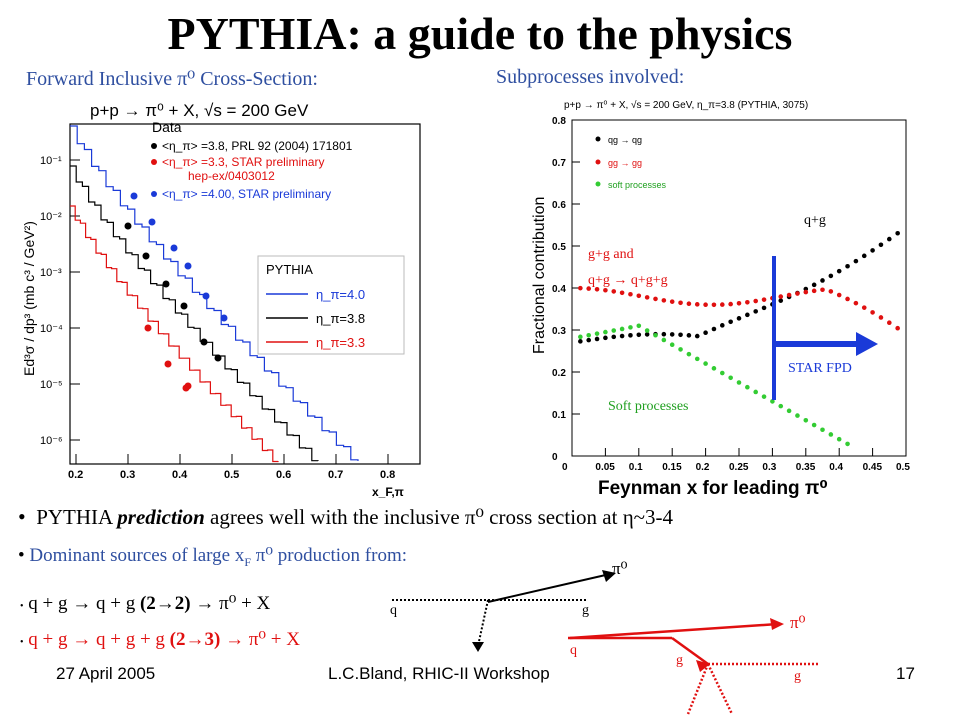 Image resolution: width=960 pixels, height=720 pixels. I want to click on d2-mid-line, so click(690, 651).